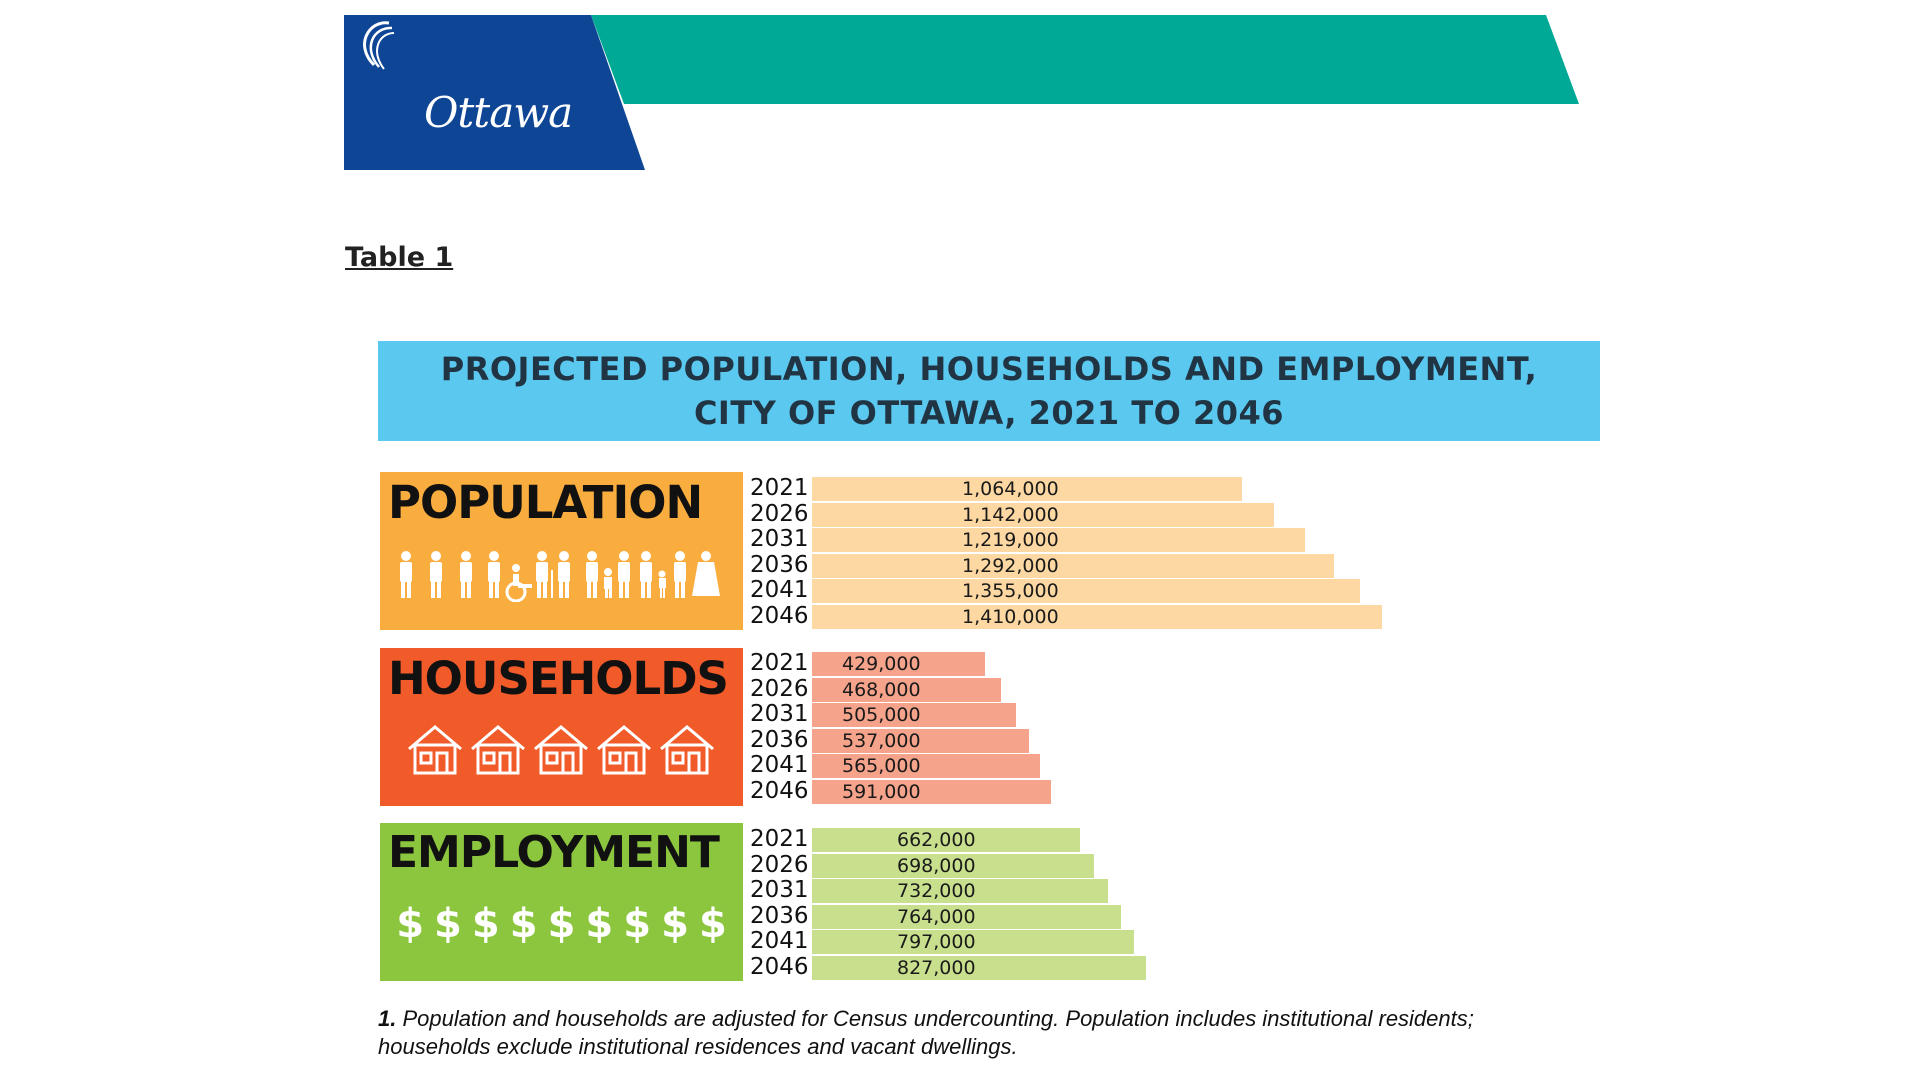 Image resolution: width=1920 pixels, height=1080 pixels. I want to click on population-year-label: 2041, so click(779, 590).